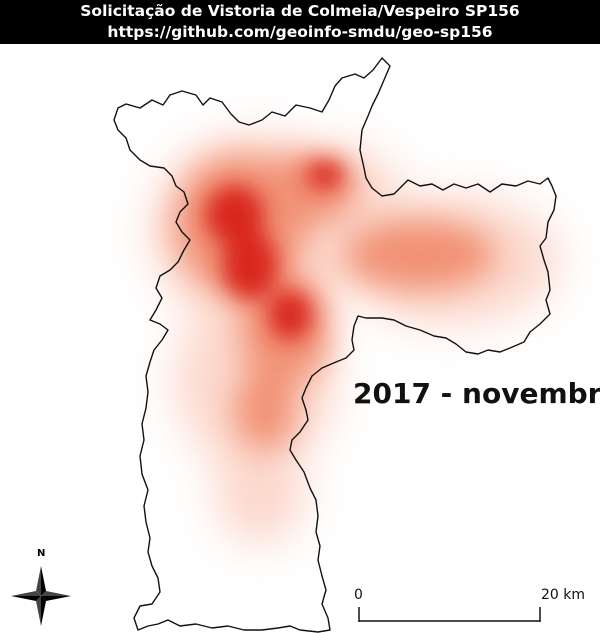 The width and height of the screenshot is (600, 633). I want to click on scale-bar, so click(449, 614).